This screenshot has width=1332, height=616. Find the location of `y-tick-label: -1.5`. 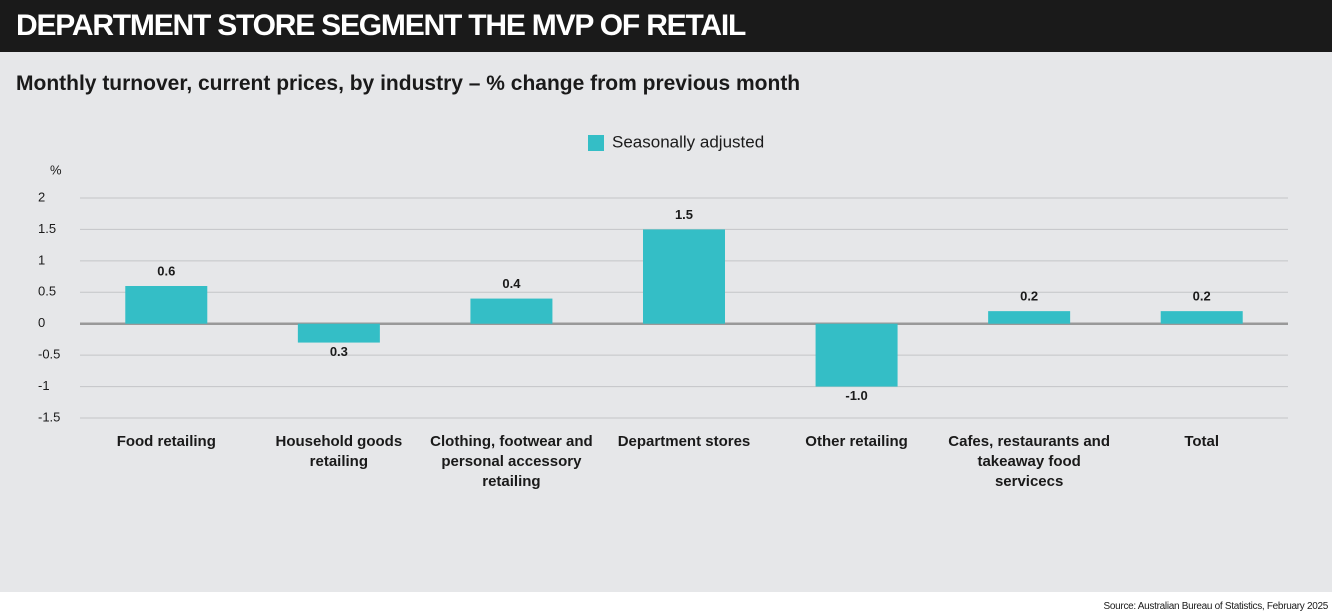

y-tick-label: -1.5 is located at coordinates (49, 416).